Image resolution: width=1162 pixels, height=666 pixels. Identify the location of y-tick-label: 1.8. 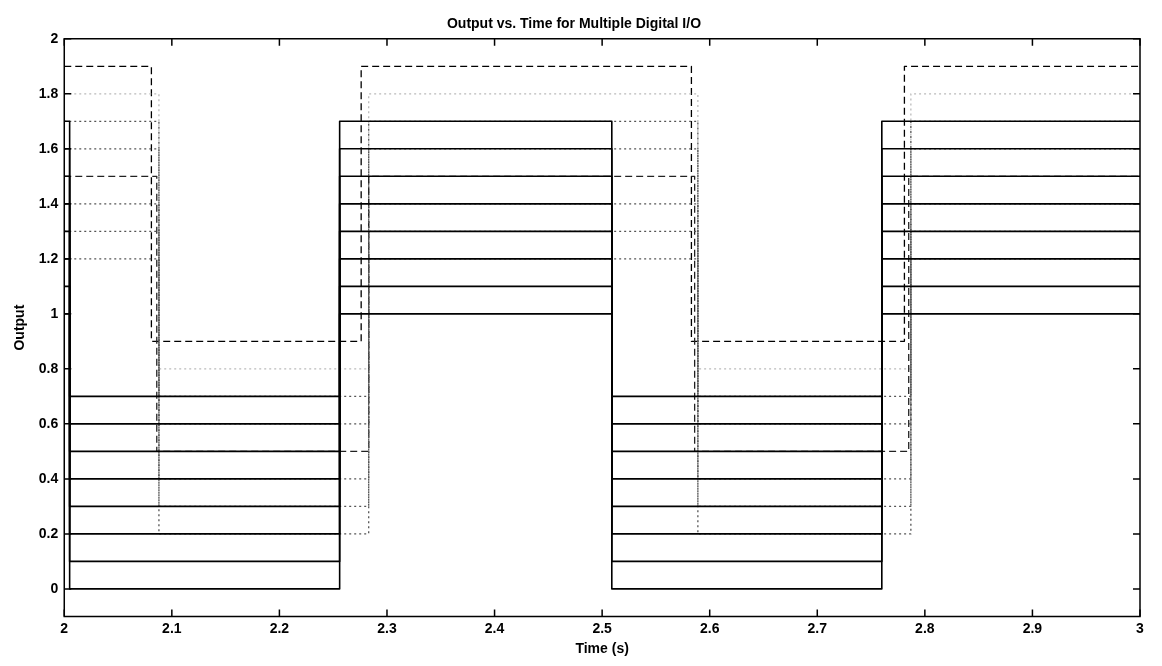
(48, 92).